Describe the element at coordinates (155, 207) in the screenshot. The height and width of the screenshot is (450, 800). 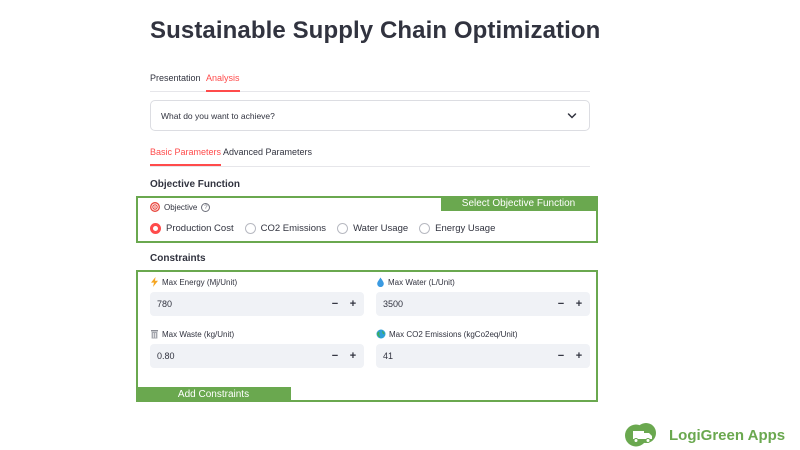
I see `target-icon` at that location.